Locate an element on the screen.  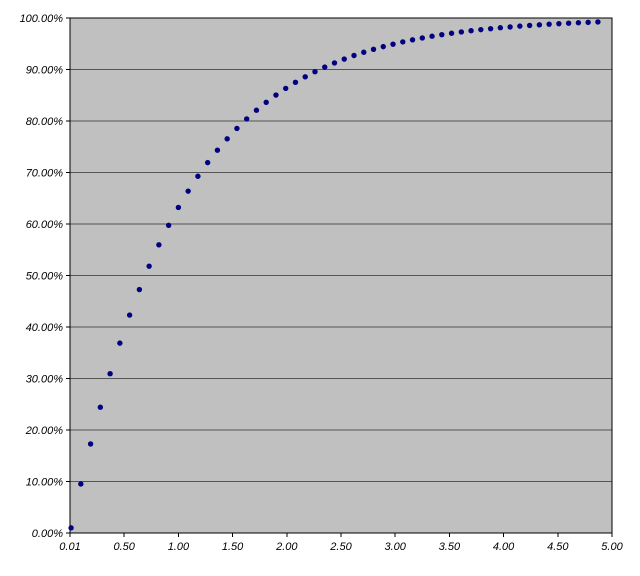
x-tick-label: 0.50 is located at coordinates (124, 547).